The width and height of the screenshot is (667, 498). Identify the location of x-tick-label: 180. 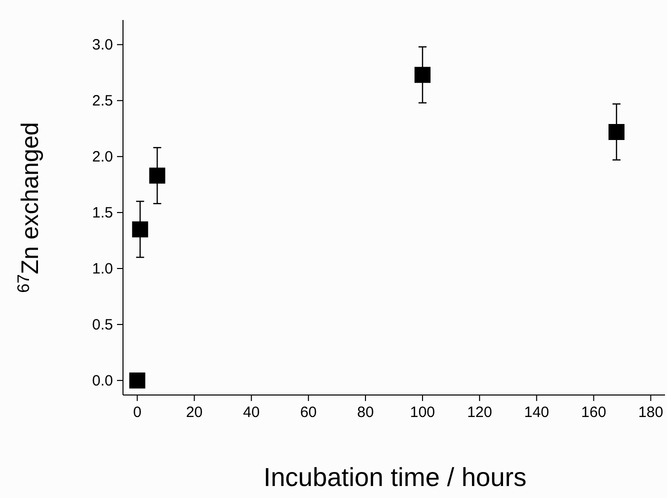
(651, 412).